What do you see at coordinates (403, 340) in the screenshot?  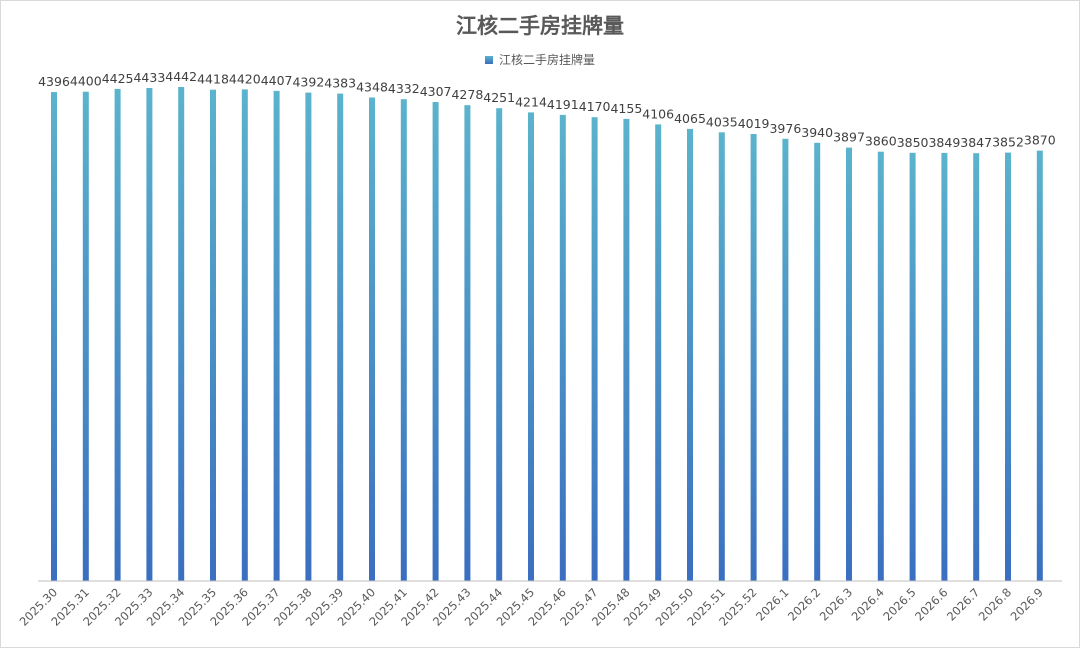 I see `bar-2025.41` at bounding box center [403, 340].